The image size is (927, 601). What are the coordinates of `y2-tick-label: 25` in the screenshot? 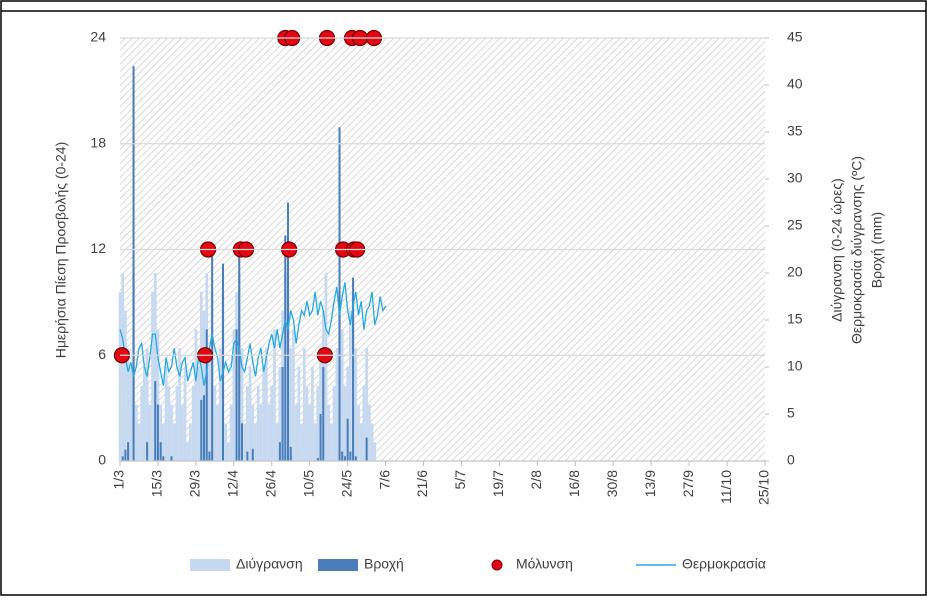 It's located at (795, 225).